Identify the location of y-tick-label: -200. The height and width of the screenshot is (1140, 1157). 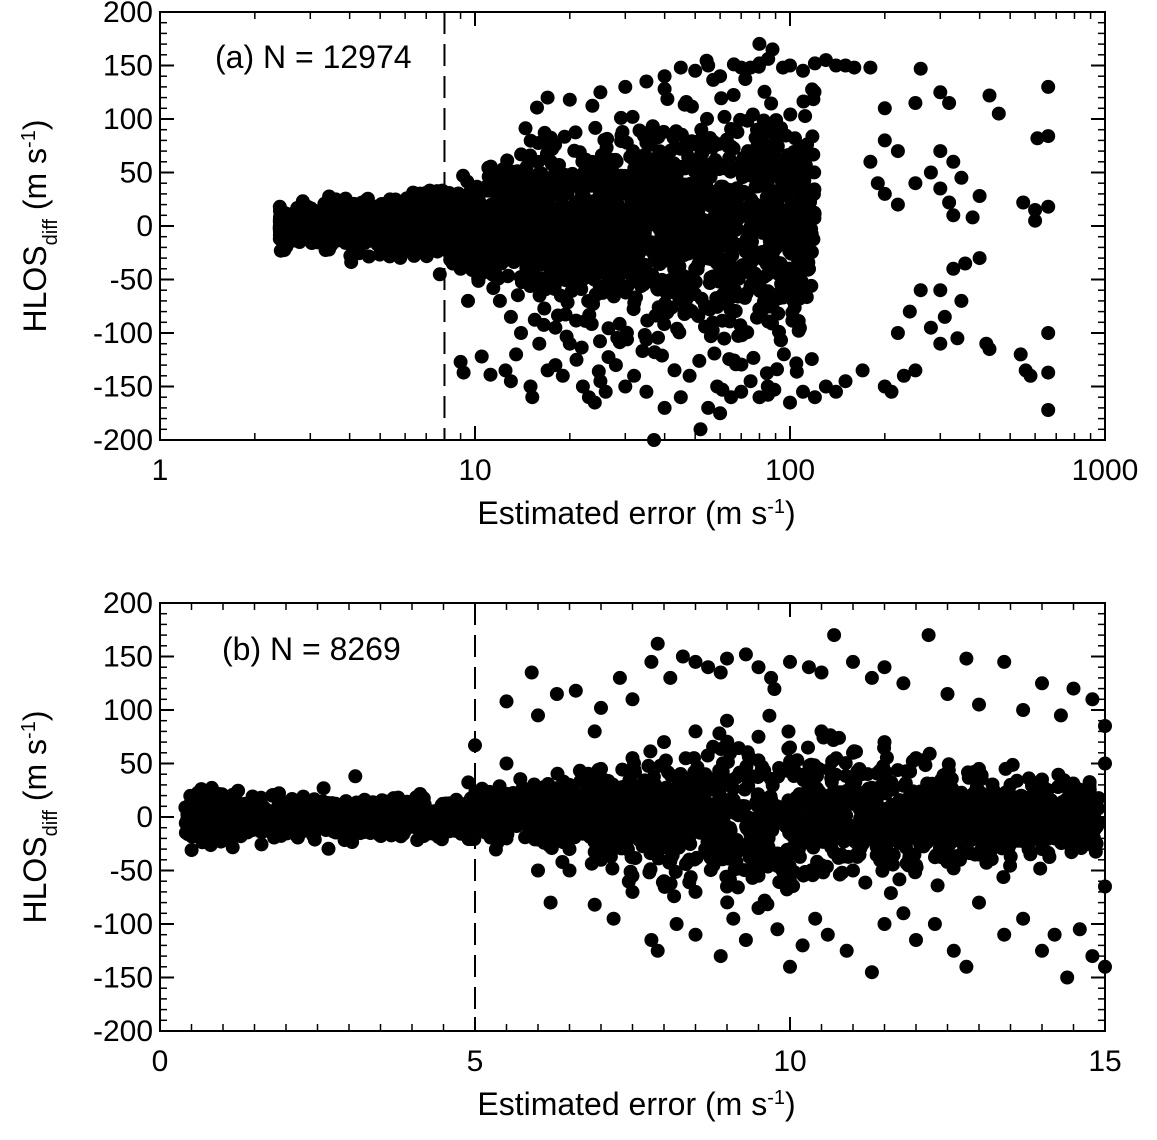
(123, 440).